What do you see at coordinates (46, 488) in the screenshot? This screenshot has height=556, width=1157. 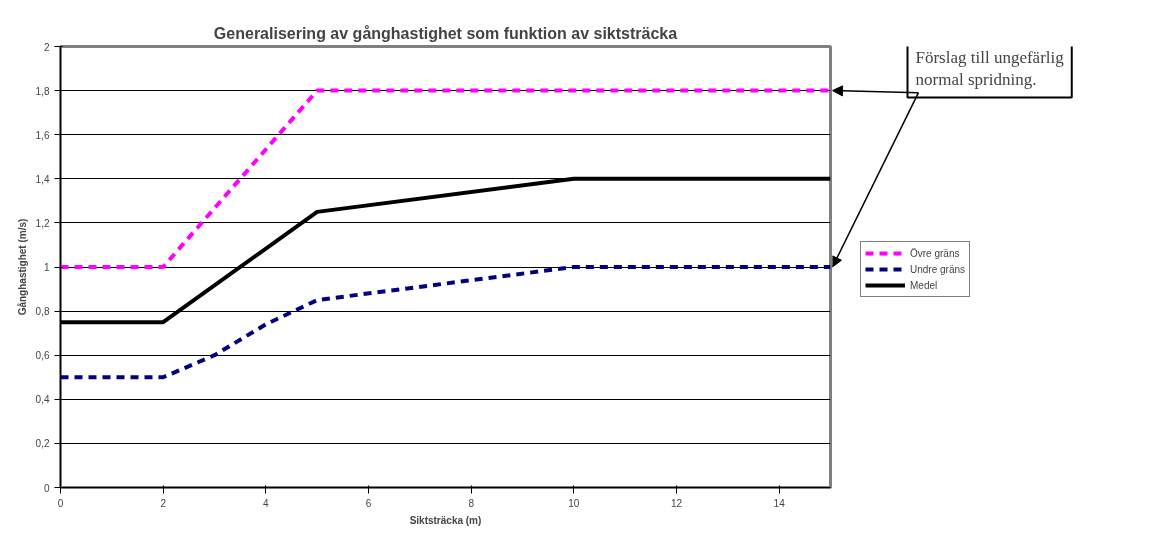 I see `y-tick-label: 0` at bounding box center [46, 488].